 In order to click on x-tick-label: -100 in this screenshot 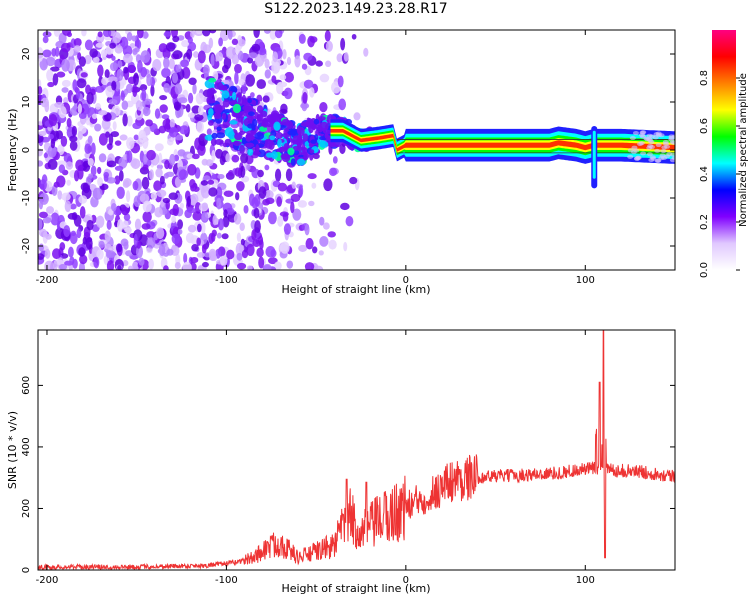, I will do `click(226, 280)`.